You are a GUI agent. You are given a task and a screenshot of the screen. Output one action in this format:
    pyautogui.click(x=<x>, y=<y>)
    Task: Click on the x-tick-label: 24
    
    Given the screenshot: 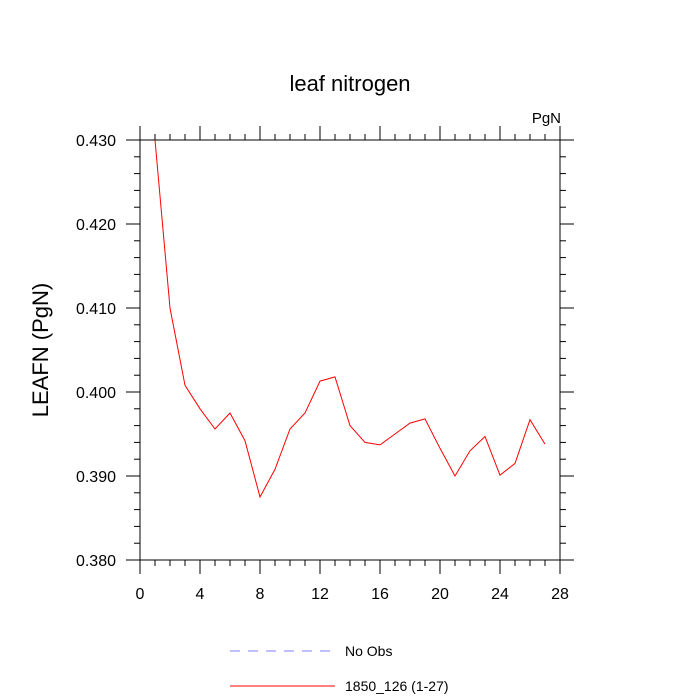 What is the action you would take?
    pyautogui.click(x=500, y=594)
    